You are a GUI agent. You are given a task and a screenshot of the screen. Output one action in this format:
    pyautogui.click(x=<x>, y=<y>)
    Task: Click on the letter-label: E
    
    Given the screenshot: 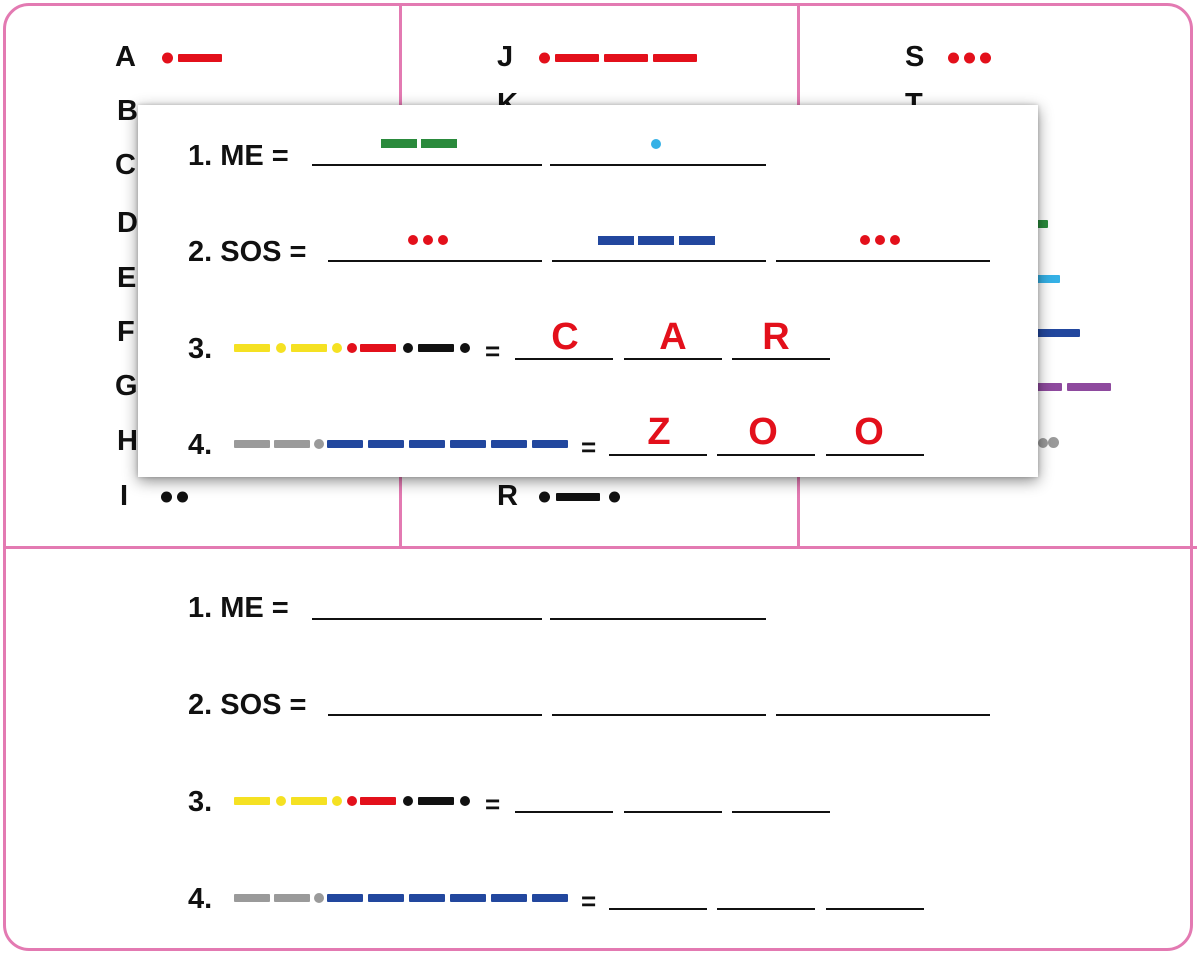 What is the action you would take?
    pyautogui.click(x=127, y=278)
    